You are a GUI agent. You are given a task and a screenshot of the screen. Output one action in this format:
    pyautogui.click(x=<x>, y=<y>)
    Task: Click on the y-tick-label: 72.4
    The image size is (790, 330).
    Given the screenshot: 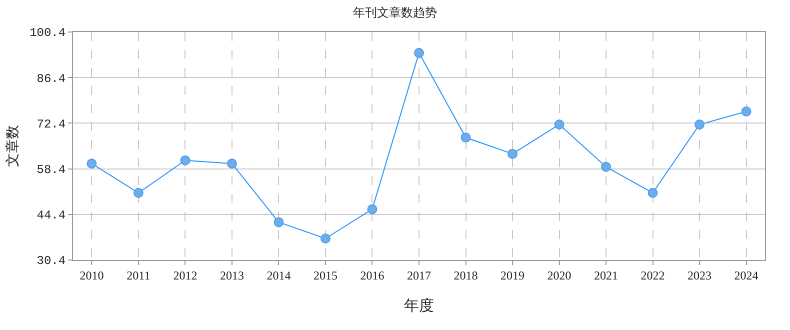 What is the action you would take?
    pyautogui.click(x=51, y=124)
    